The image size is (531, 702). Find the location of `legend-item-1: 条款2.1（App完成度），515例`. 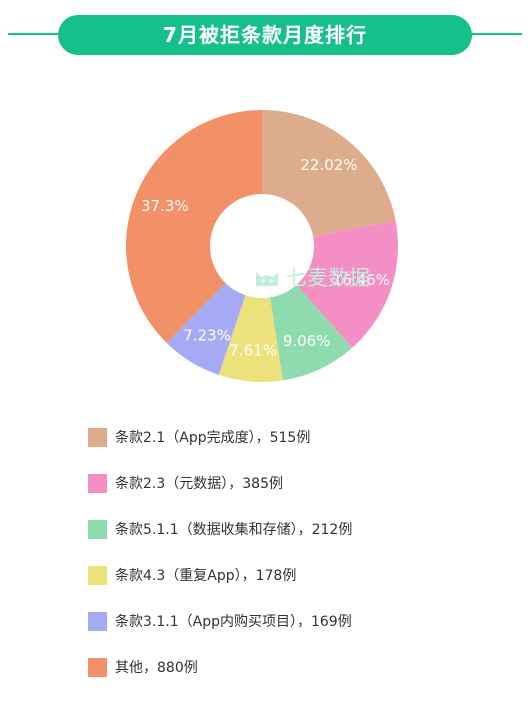

legend-item-1: 条款2.1（App完成度），515例 is located at coordinates (220, 437).